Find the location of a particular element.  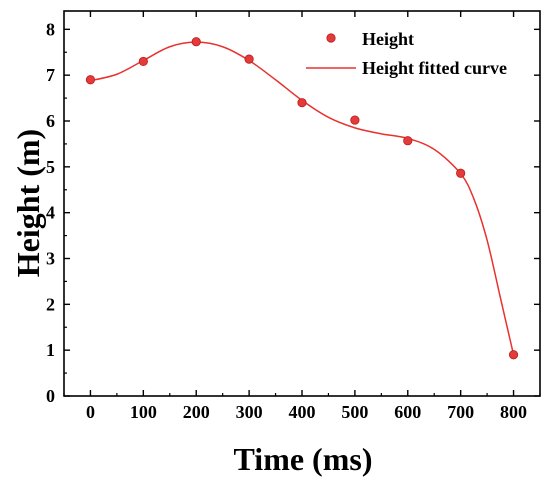

y-tick-label: 6 is located at coordinates (50, 121).